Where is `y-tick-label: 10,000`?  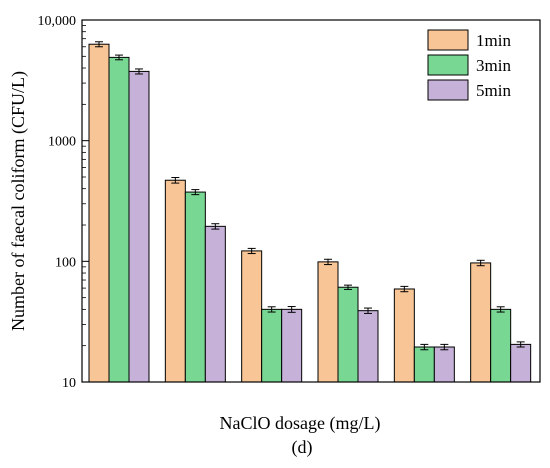
y-tick-label: 10,000 is located at coordinates (57, 21).